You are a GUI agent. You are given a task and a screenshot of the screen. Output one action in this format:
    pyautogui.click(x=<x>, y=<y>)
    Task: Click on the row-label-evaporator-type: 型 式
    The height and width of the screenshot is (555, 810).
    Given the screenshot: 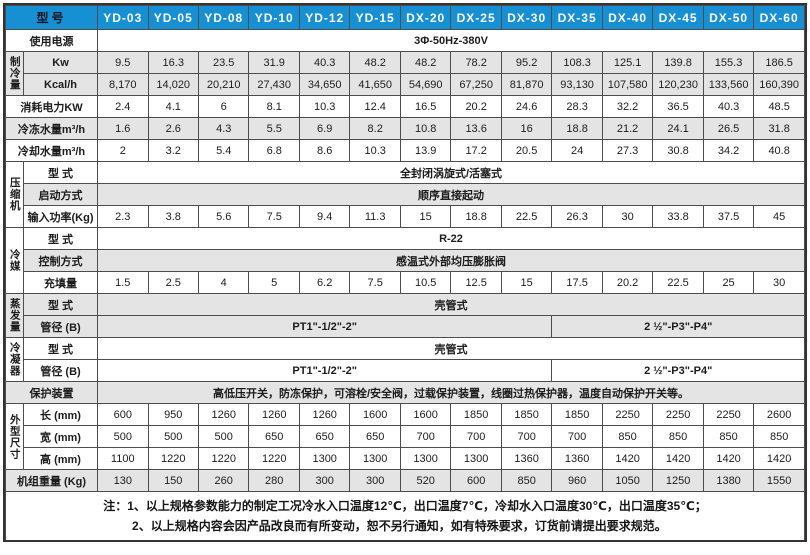 What is the action you would take?
    pyautogui.click(x=60, y=304)
    